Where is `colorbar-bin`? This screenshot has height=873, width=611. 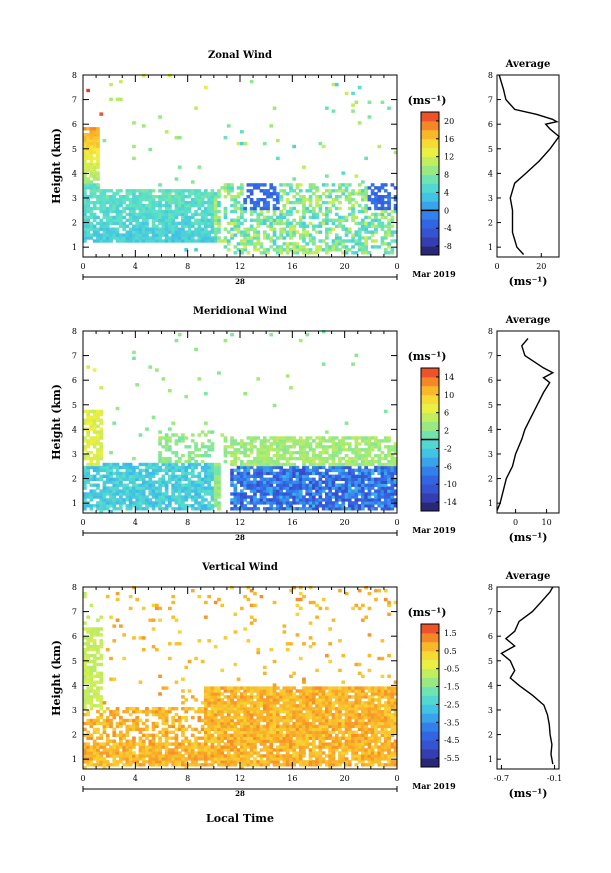
colorbar-bin is located at coordinates (430, 408).